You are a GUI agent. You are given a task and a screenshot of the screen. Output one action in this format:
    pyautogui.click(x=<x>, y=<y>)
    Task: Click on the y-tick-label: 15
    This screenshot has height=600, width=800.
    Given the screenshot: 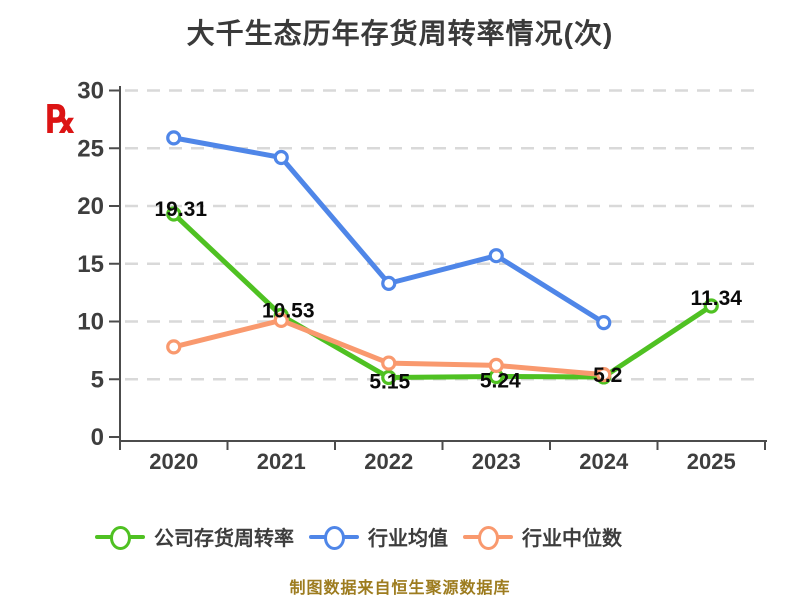 What is the action you would take?
    pyautogui.click(x=90, y=264)
    